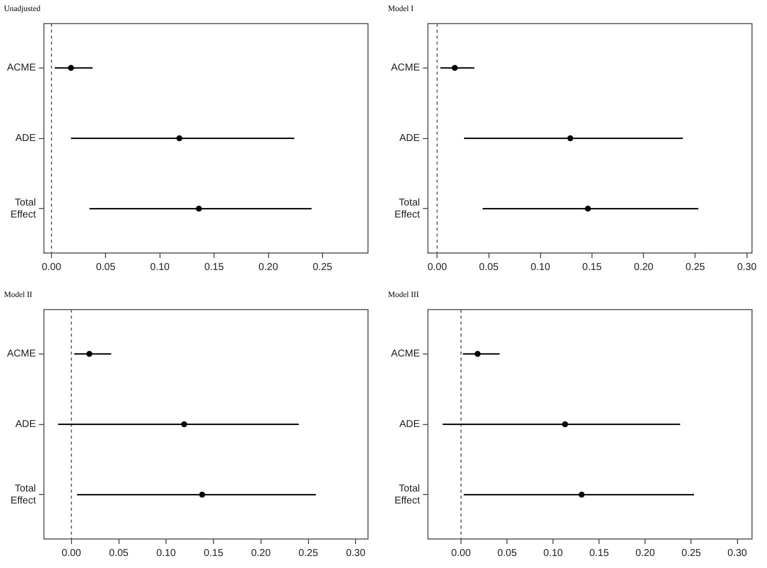 This screenshot has height=568, width=767. I want to click on chart-title: Model III, so click(404, 294).